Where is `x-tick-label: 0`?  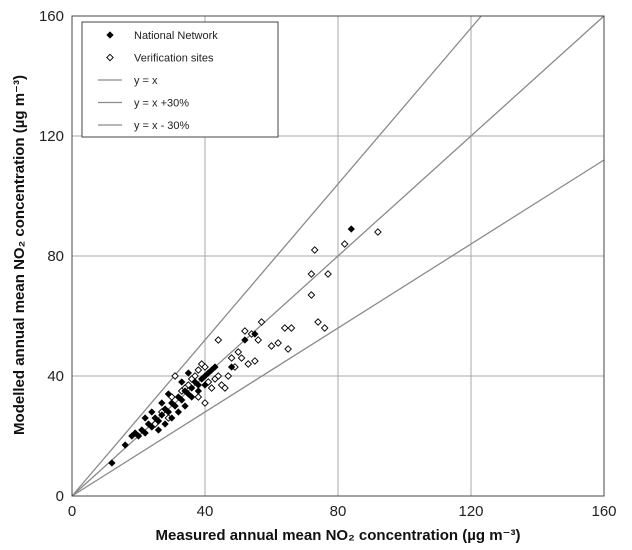
x-tick-label: 0 is located at coordinates (72, 511).